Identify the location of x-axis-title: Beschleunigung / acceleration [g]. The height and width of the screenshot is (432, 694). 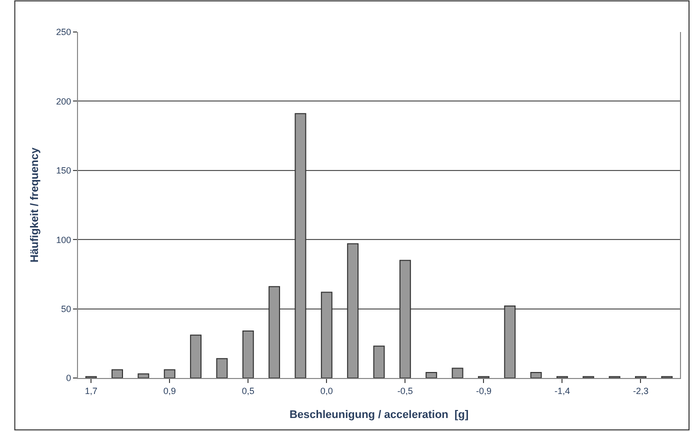
(379, 415).